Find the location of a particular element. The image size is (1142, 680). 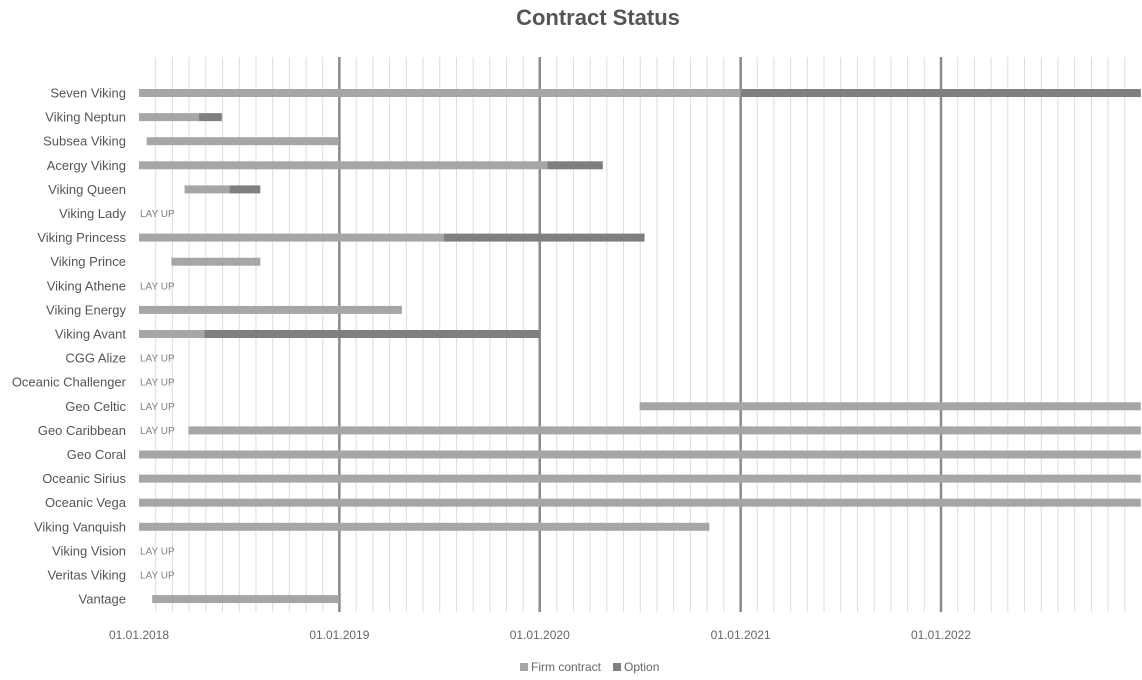

vessel-label: Viking Lady is located at coordinates (92, 213).